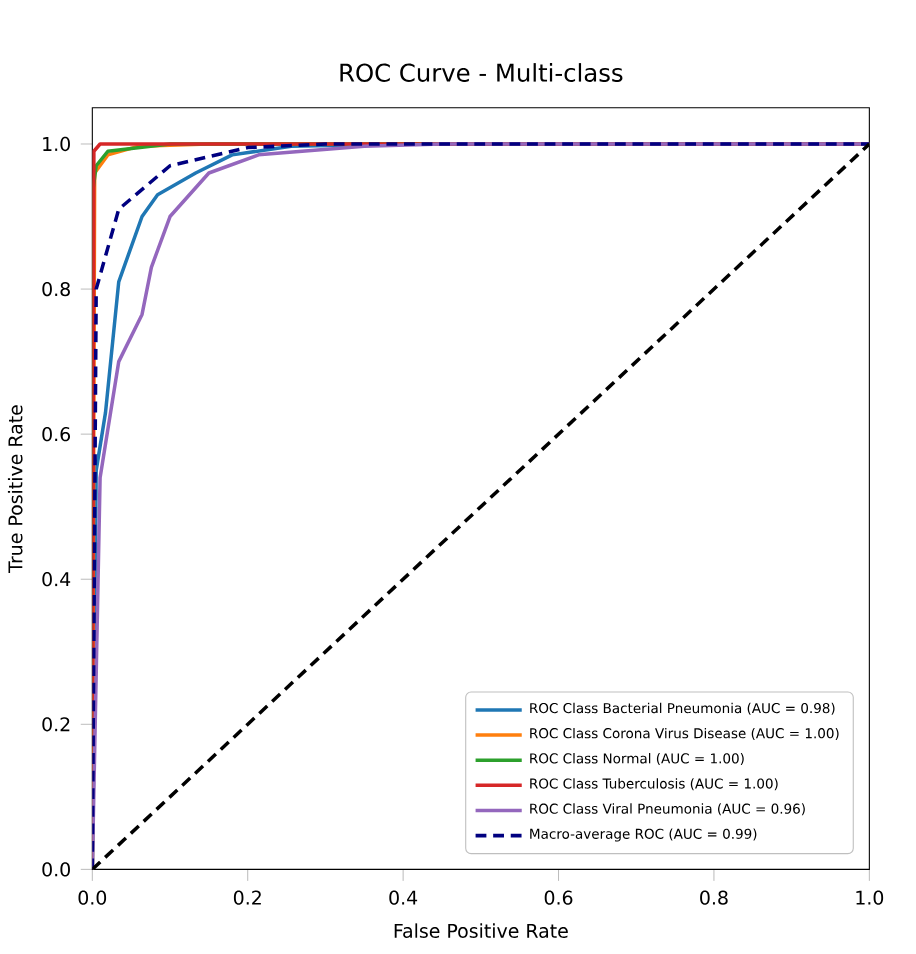 The image size is (916, 954). Describe the element at coordinates (558, 897) in the screenshot. I see `x-tick-label: 0.6` at that location.